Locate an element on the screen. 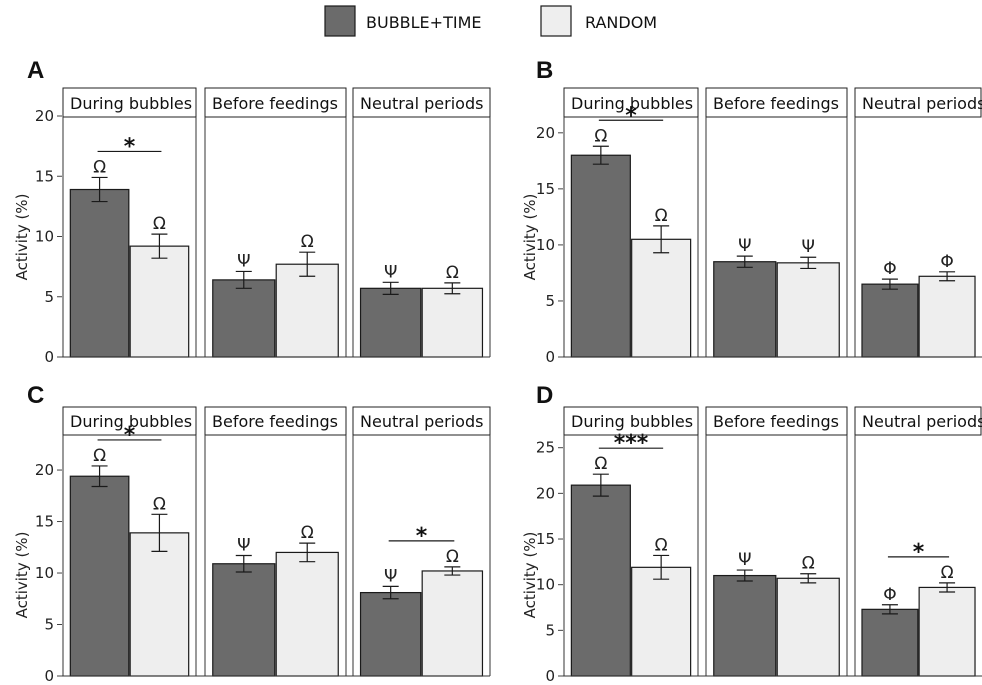 The height and width of the screenshot is (685, 982). facet-neutral-periods: Neutral periods Ψ Ω * is located at coordinates (421, 541).